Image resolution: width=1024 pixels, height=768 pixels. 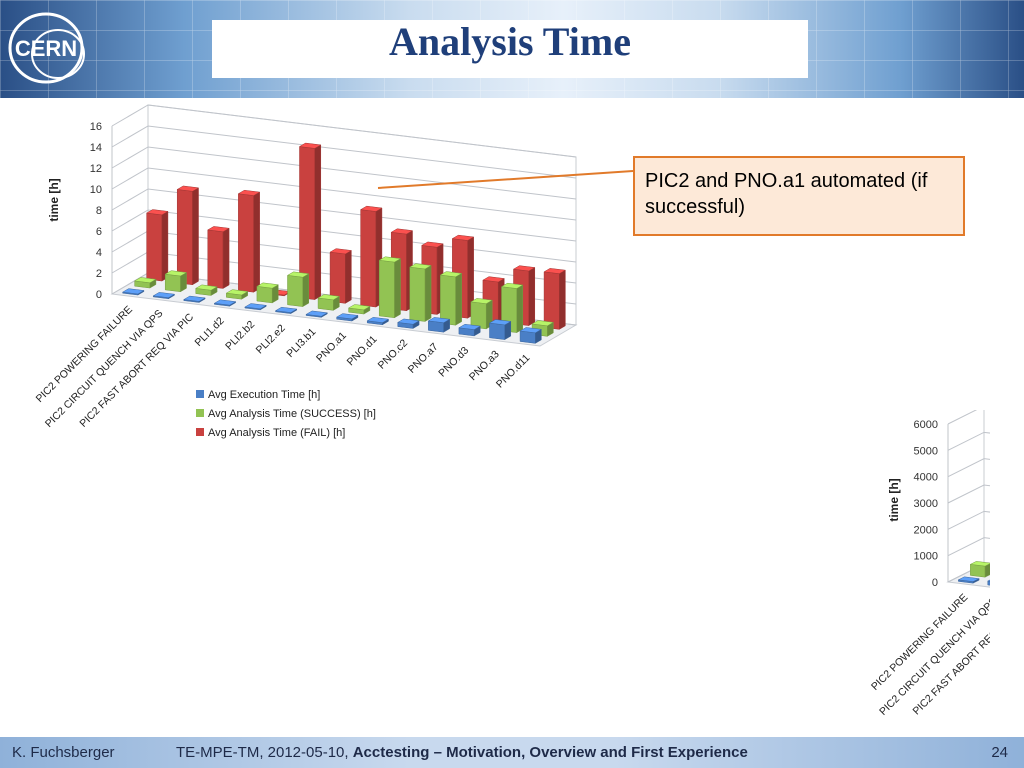 What do you see at coordinates (393, 354) in the screenshot?
I see `category-label: PNO.c2` at bounding box center [393, 354].